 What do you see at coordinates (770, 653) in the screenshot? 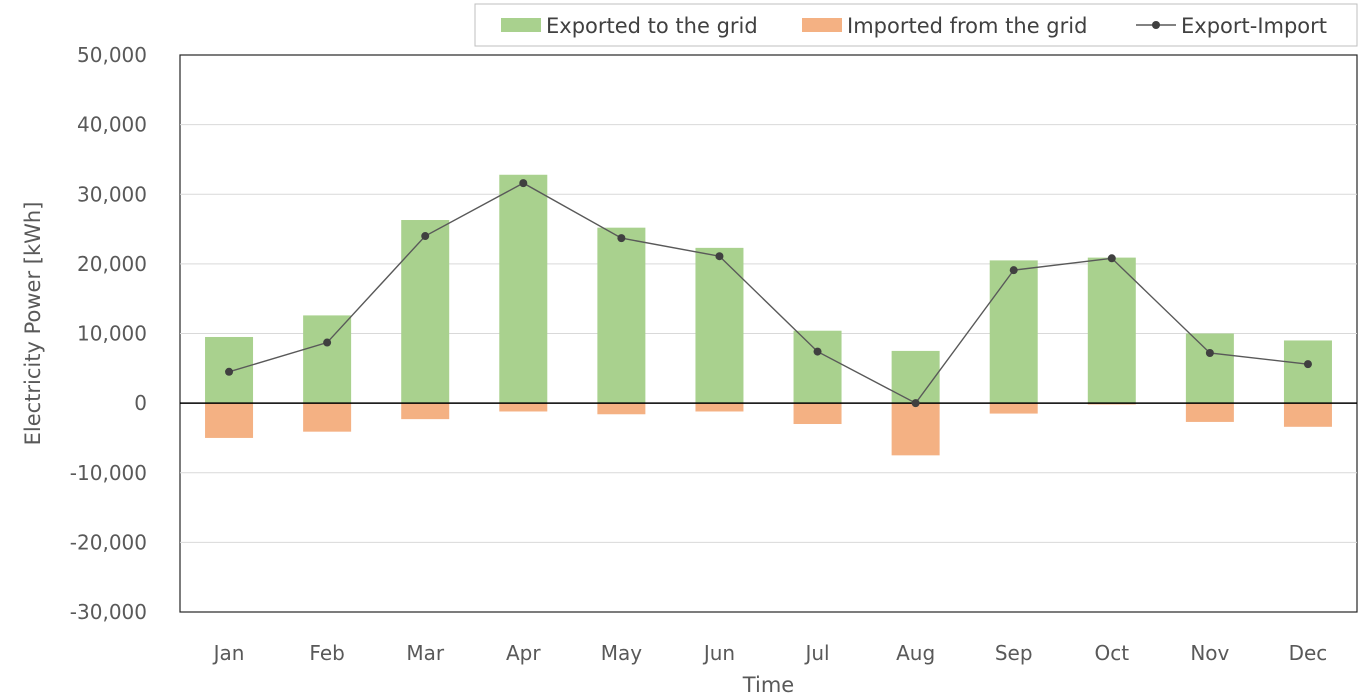
I see `x-axis-tick-labels: Jan Feb Mar Apr May Jun Jul Aug Sep Oct Nov Dec` at bounding box center [770, 653].